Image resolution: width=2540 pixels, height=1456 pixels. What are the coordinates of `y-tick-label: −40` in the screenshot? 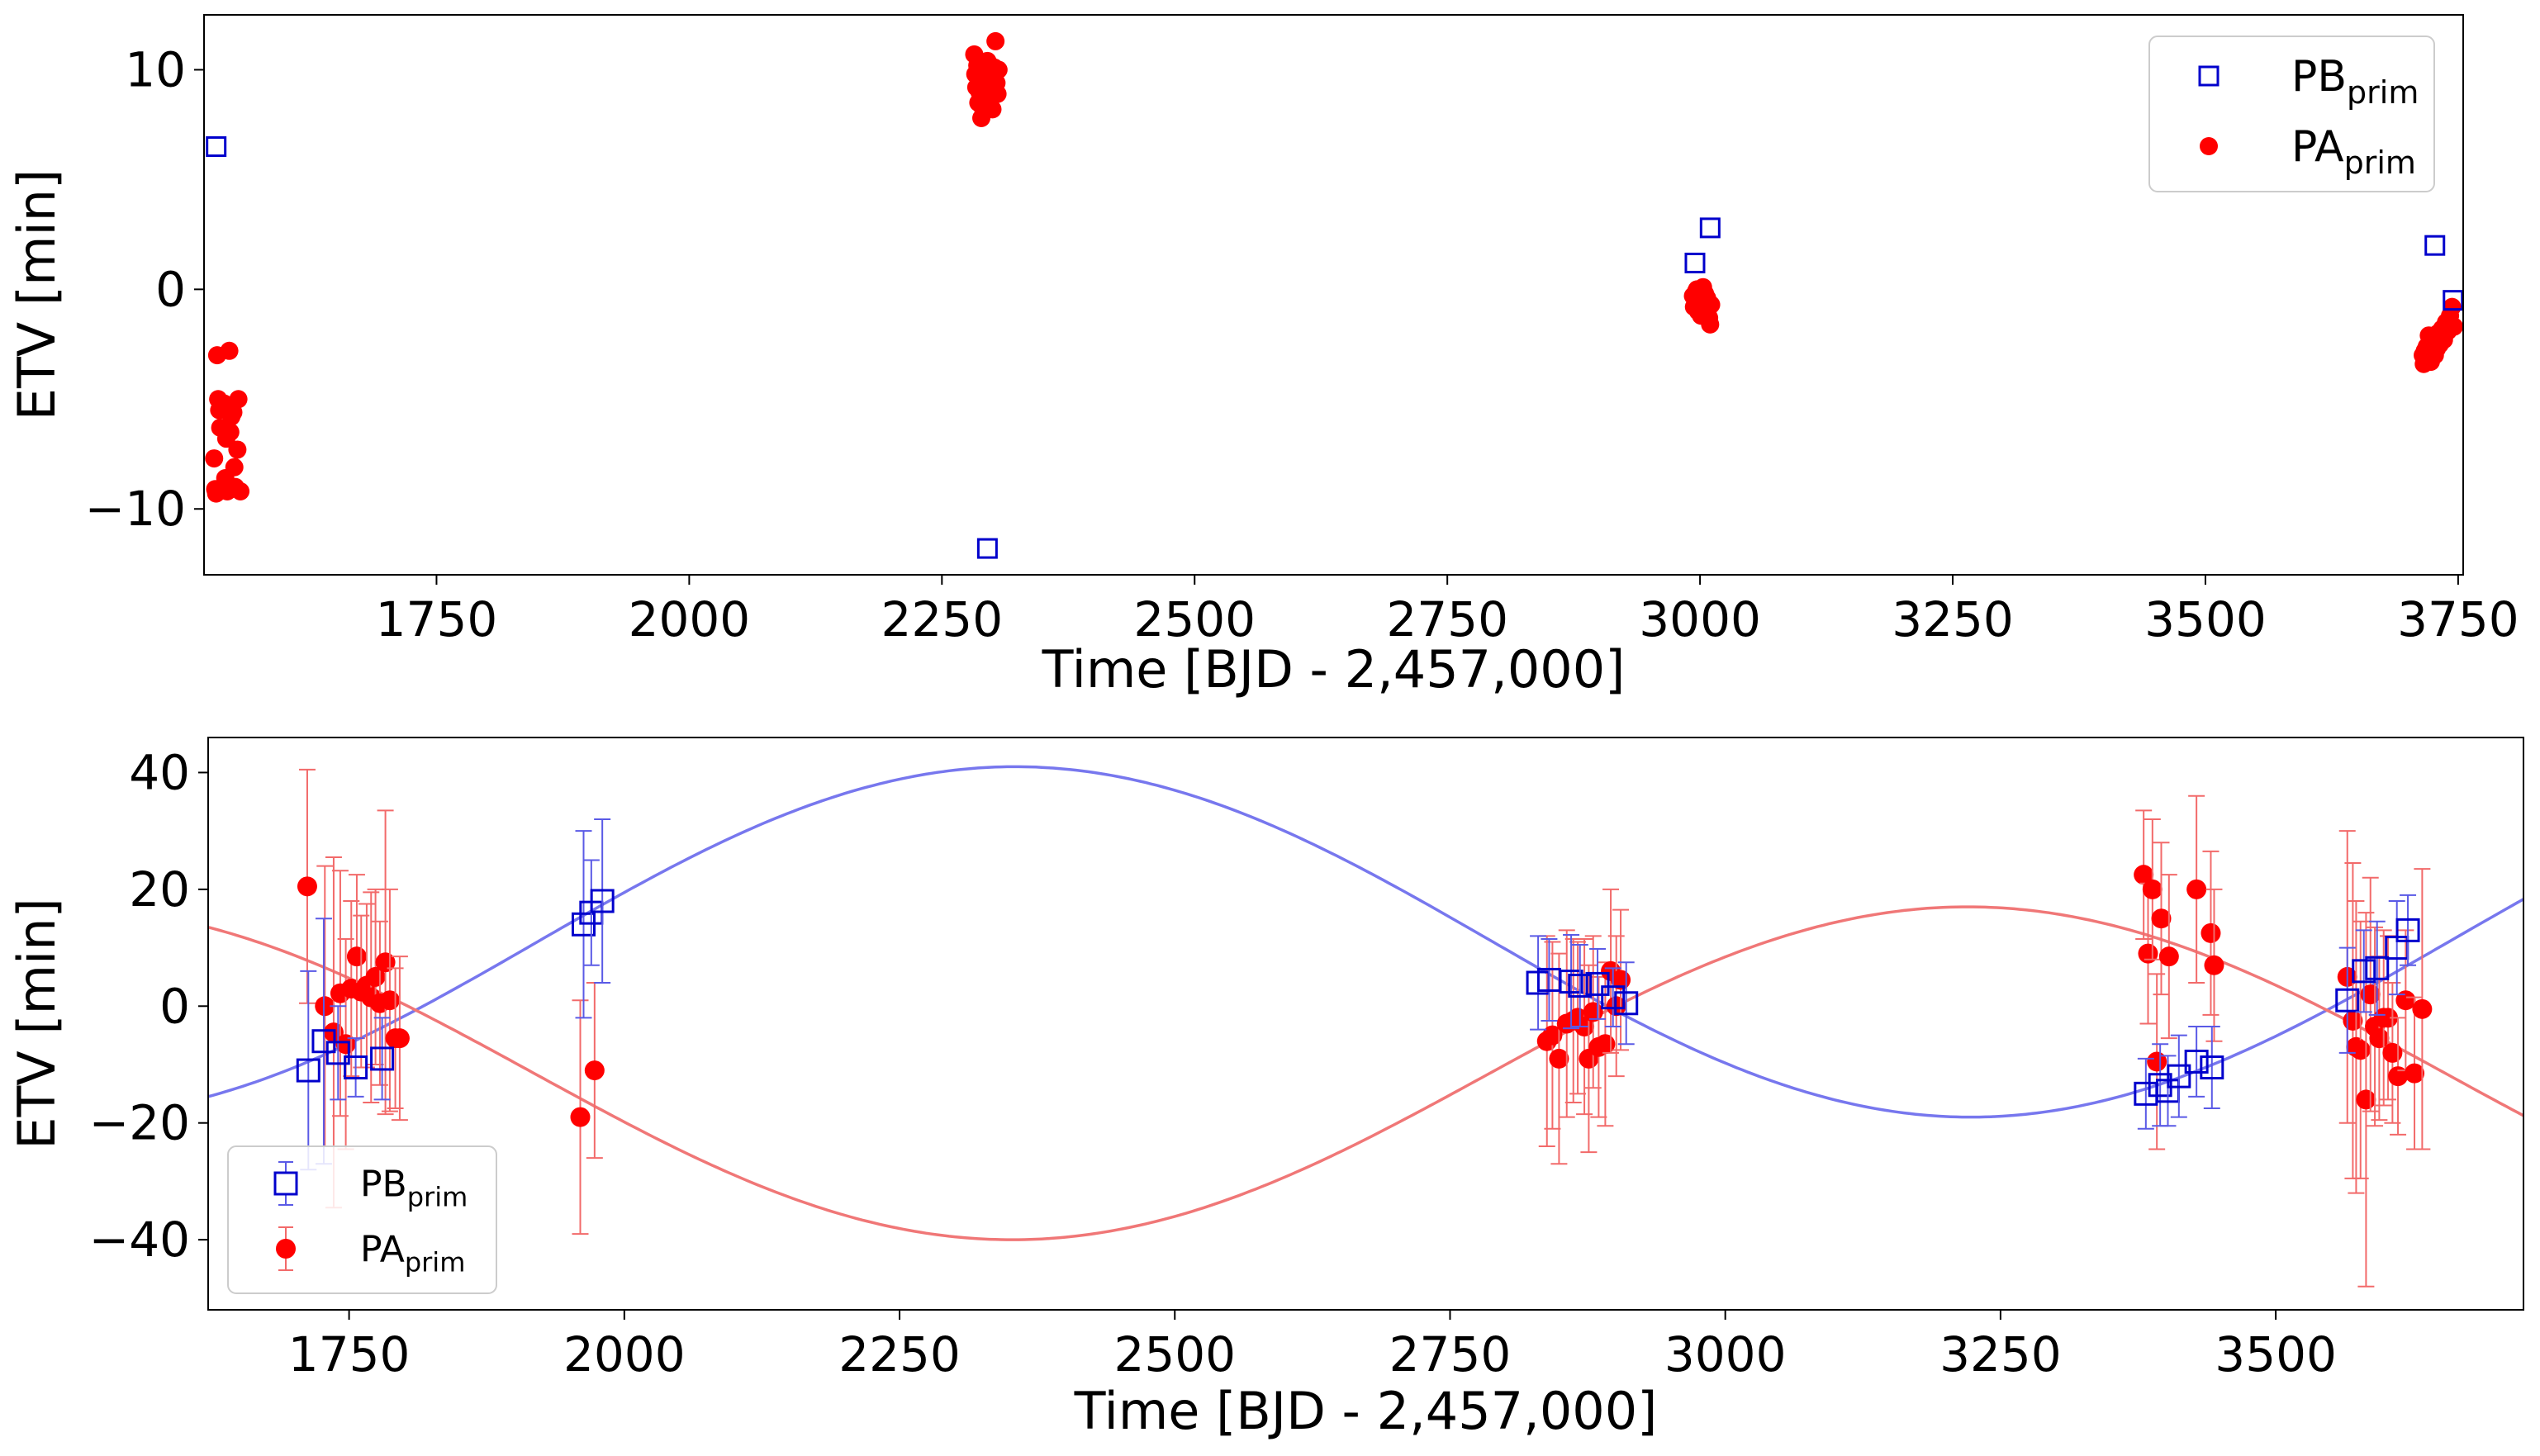 It's located at (139, 1240).